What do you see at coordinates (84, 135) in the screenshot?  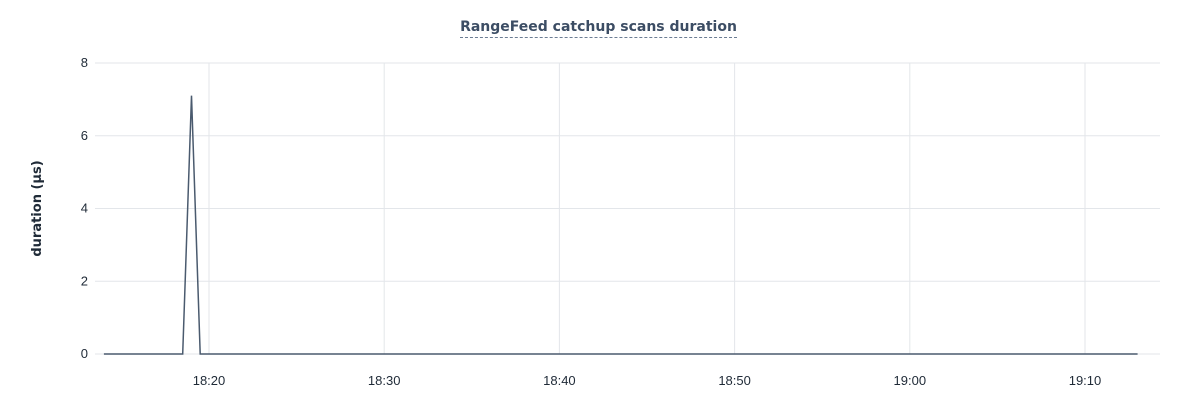 I see `y-tick-label: 6` at bounding box center [84, 135].